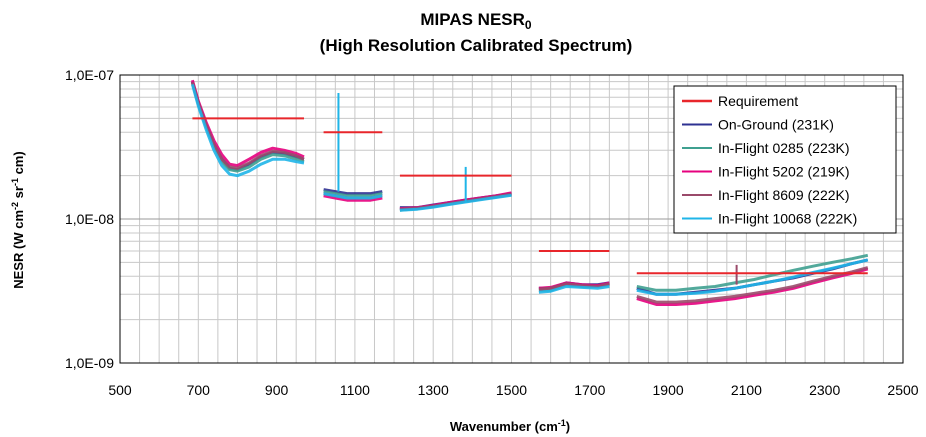 Image resolution: width=926 pixels, height=437 pixels. Describe the element at coordinates (784, 148) in the screenshot. I see `legend-label: In-Flight 0285 (223K)` at that location.